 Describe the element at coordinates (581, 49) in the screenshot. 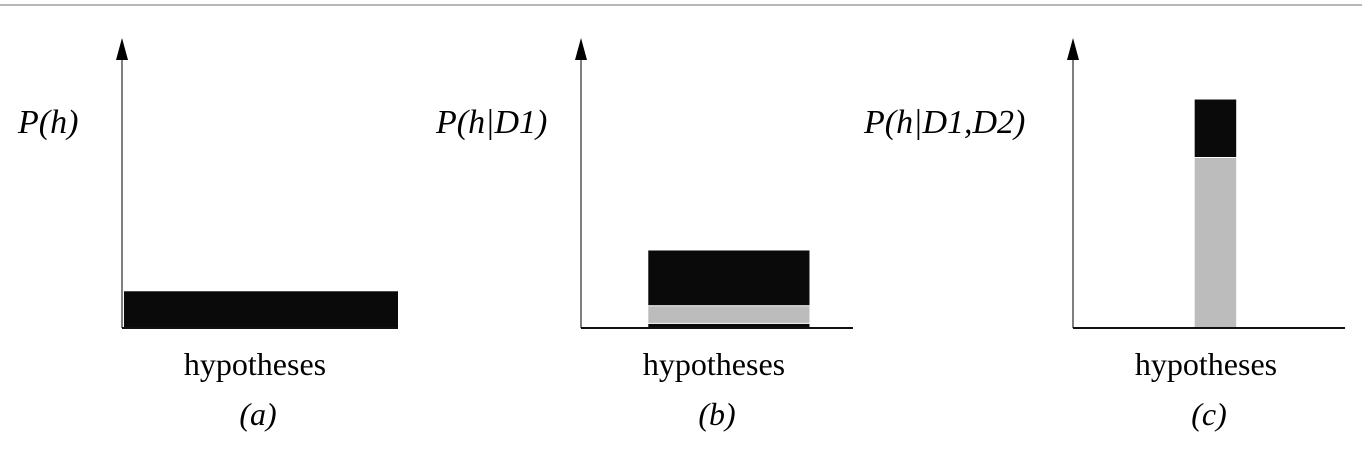

I see `panel-b-y-arrow` at that location.